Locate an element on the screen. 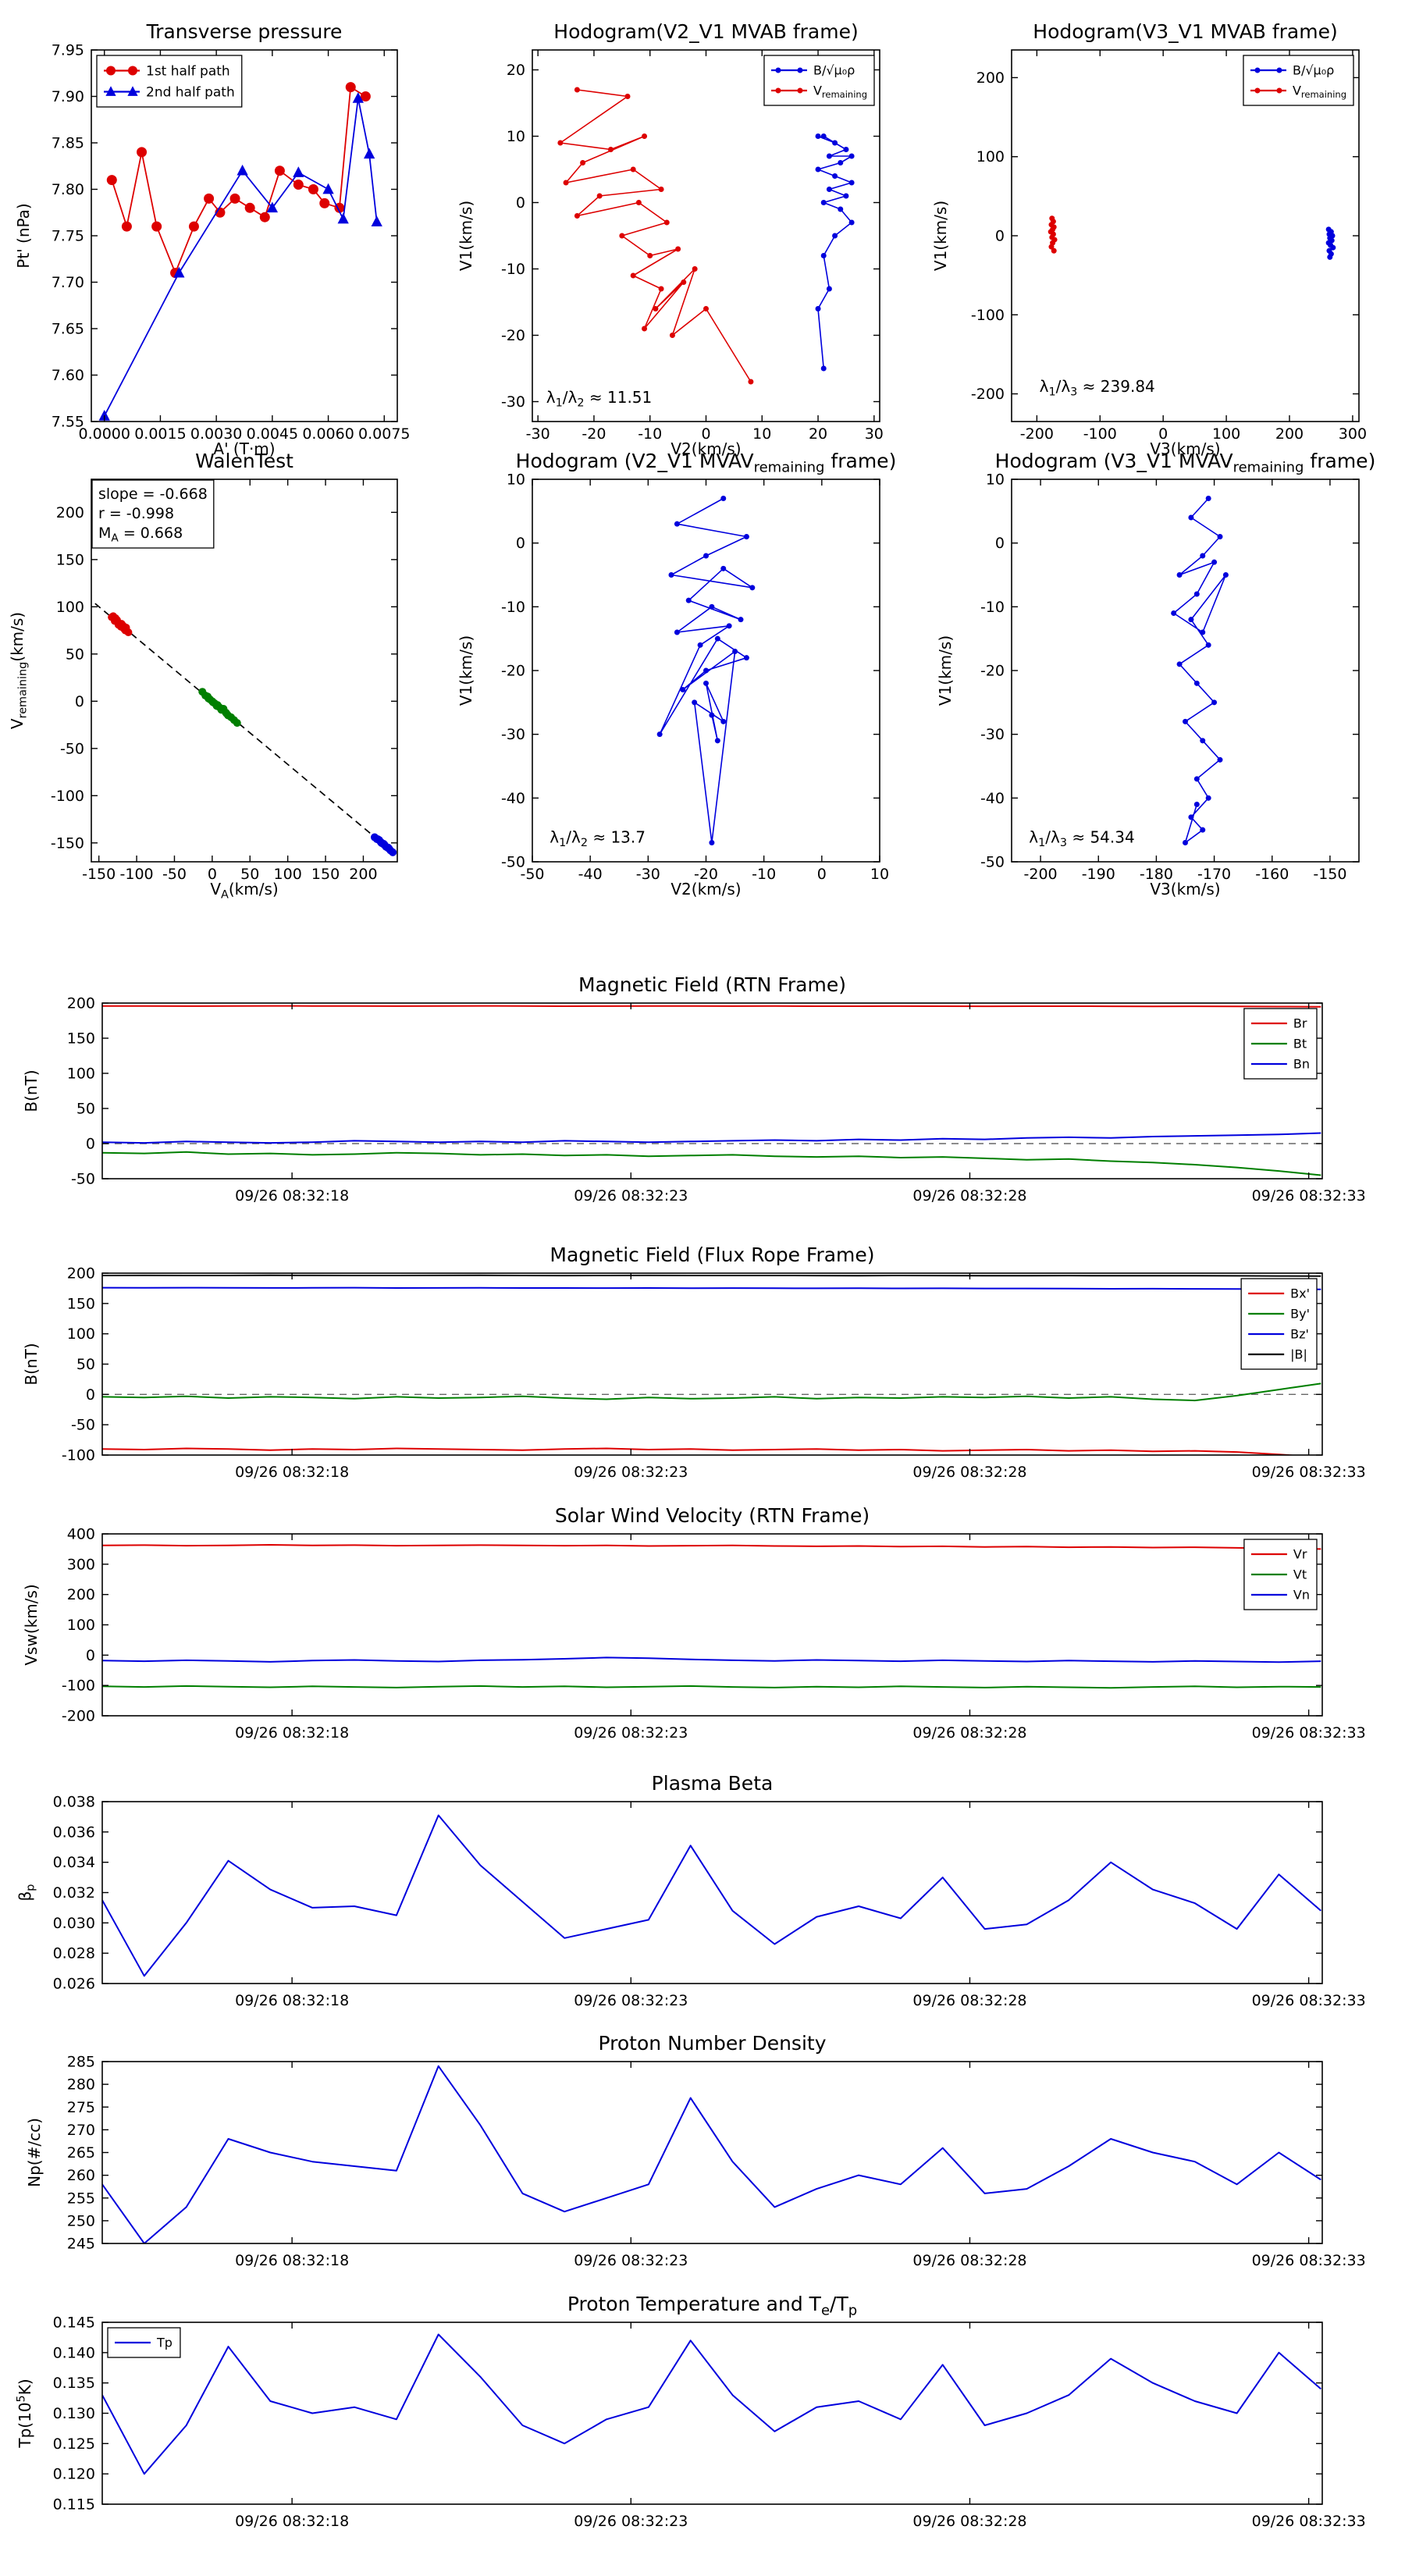 This screenshot has width=1405, height=2576. x-tick-label: 0.0075 is located at coordinates (384, 434).